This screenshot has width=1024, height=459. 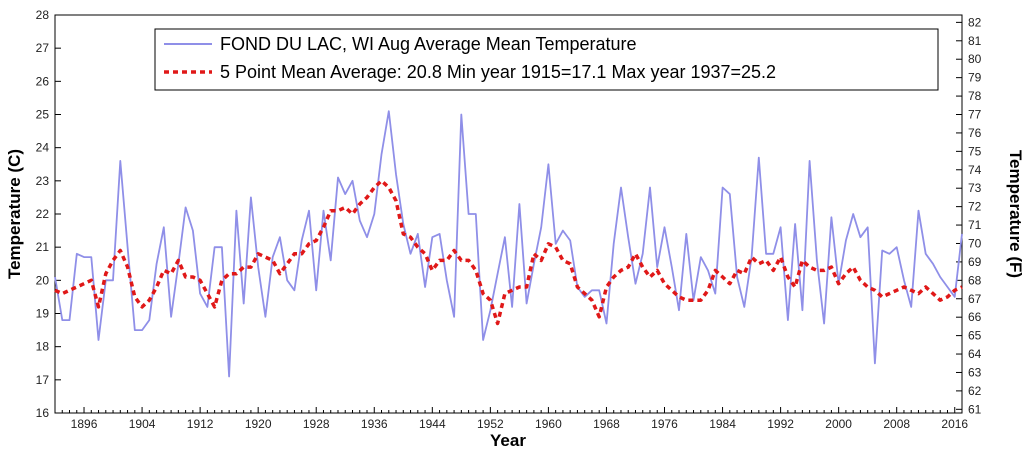 What do you see at coordinates (975, 188) in the screenshot?
I see `y-right-tick-label: 73` at bounding box center [975, 188].